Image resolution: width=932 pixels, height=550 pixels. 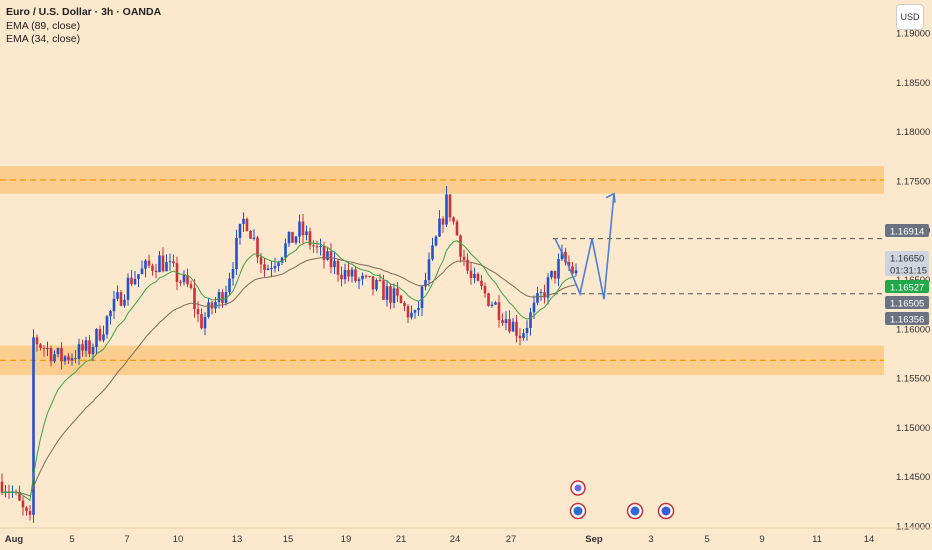 What do you see at coordinates (907, 304) in the screenshot?
I see `price-label-text: 1.16505` at bounding box center [907, 304].